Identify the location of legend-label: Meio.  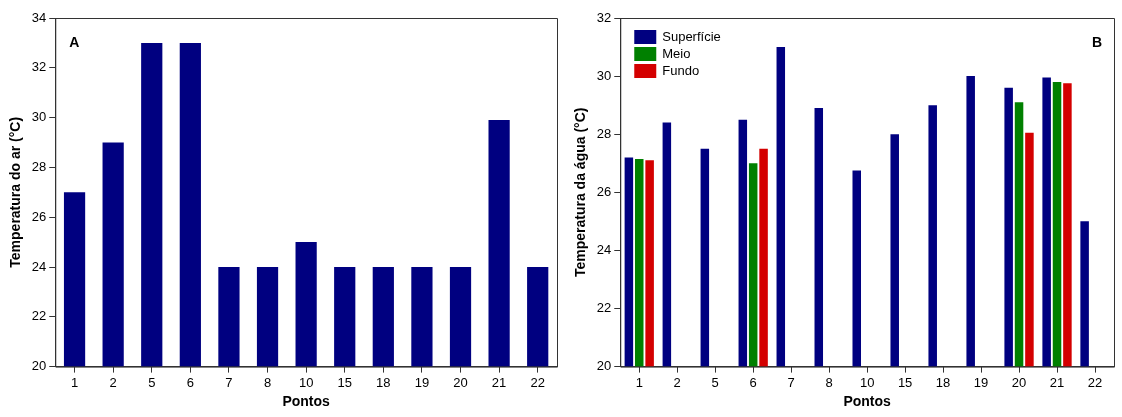
(676, 53).